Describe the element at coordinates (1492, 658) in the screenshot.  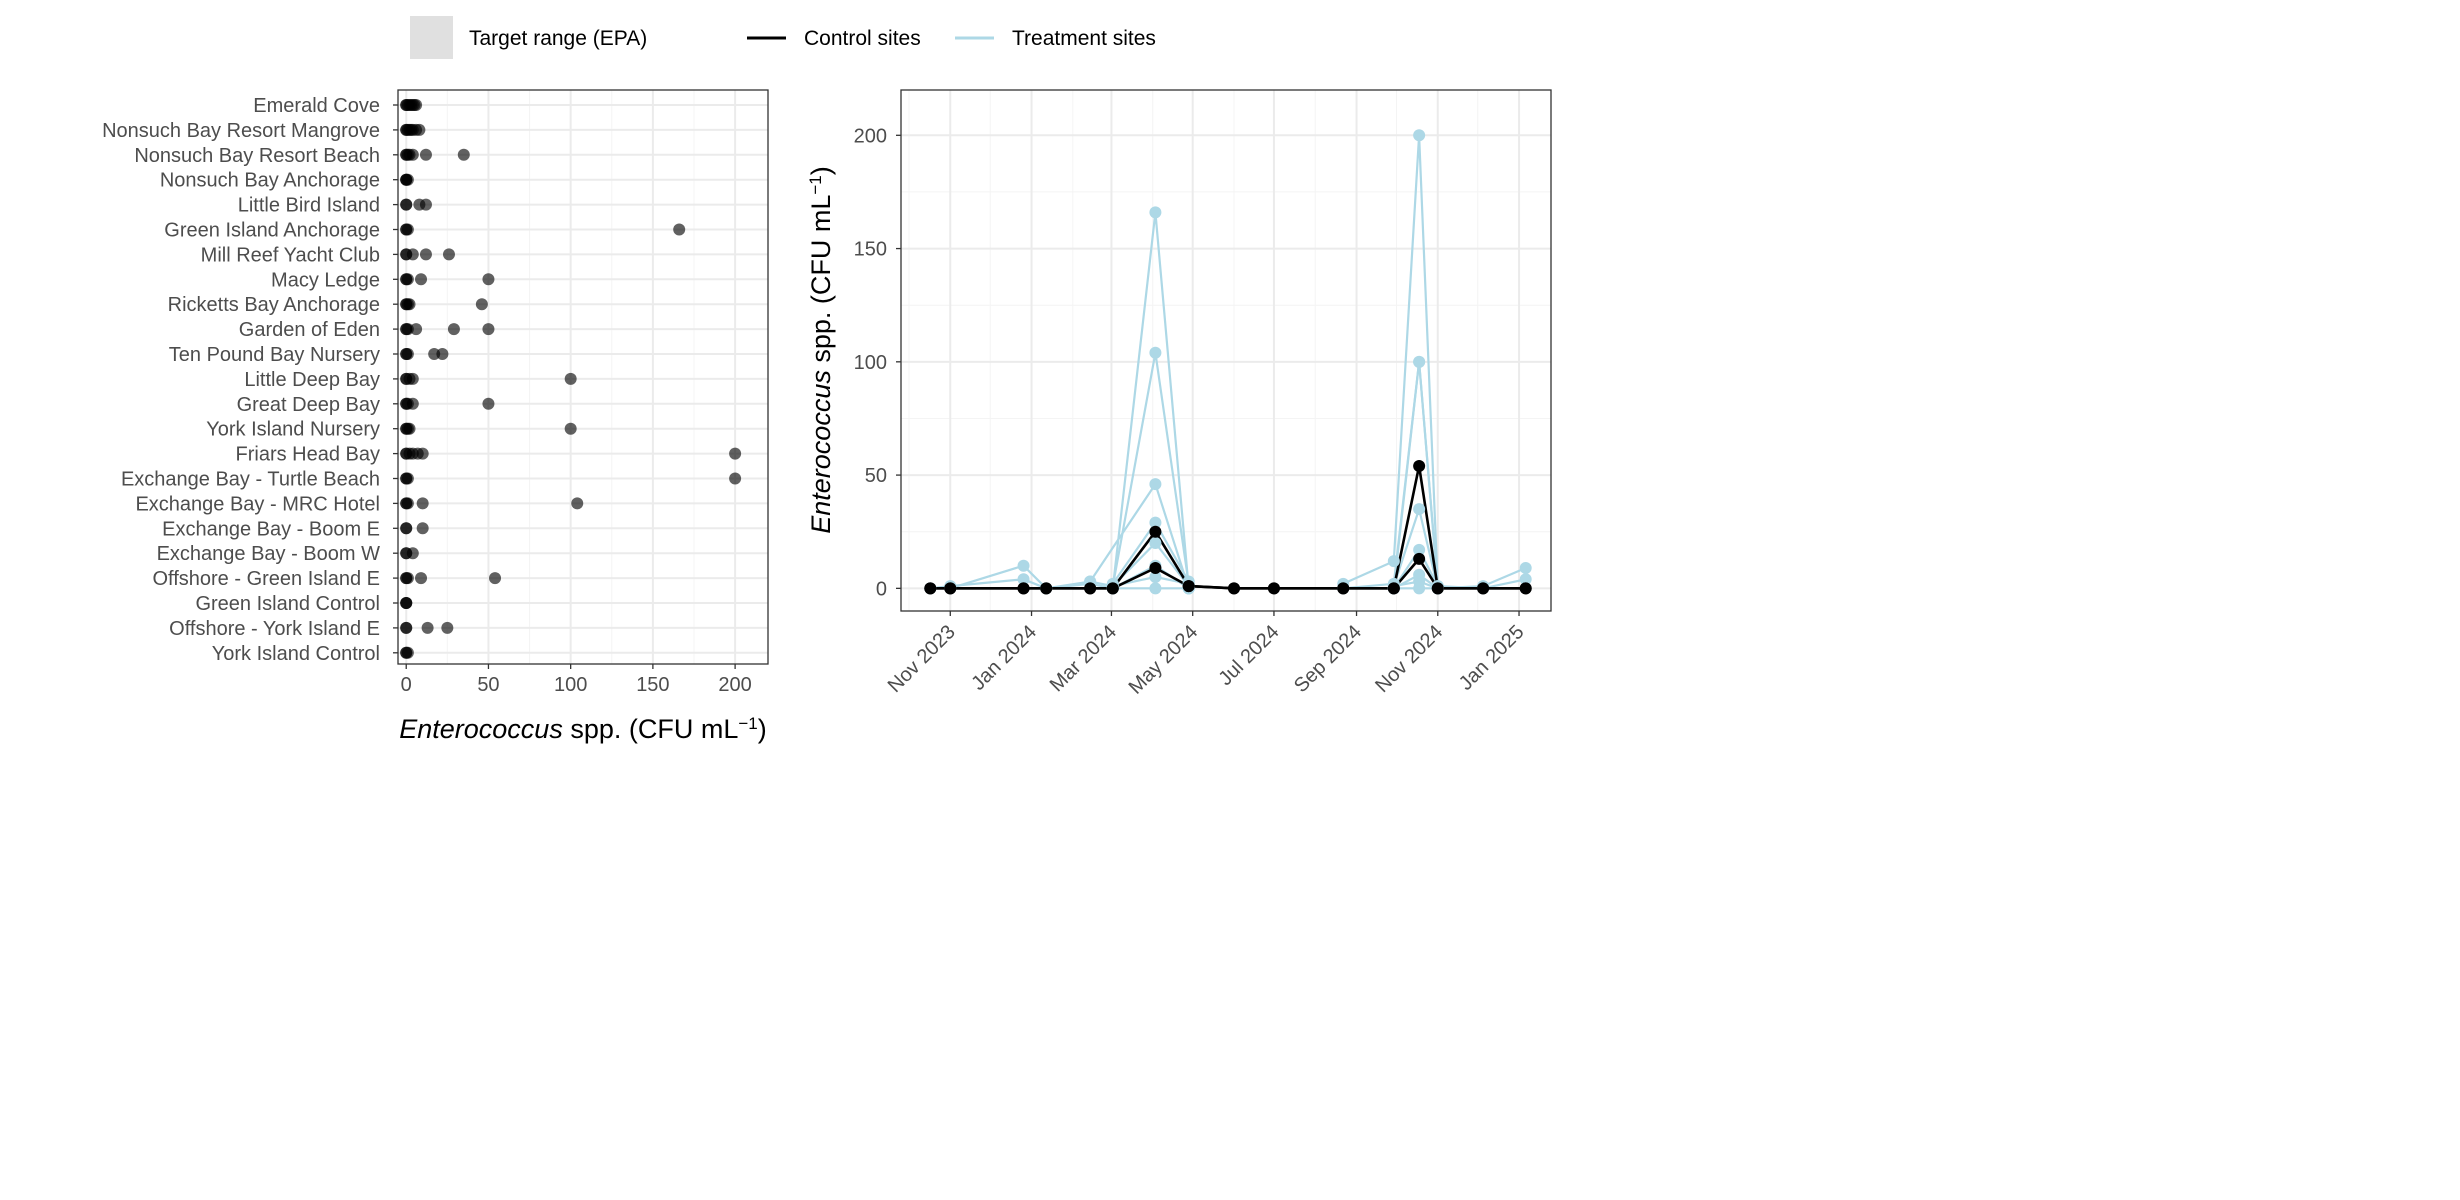
I see `x-tick-label: Jan 2025` at that location.